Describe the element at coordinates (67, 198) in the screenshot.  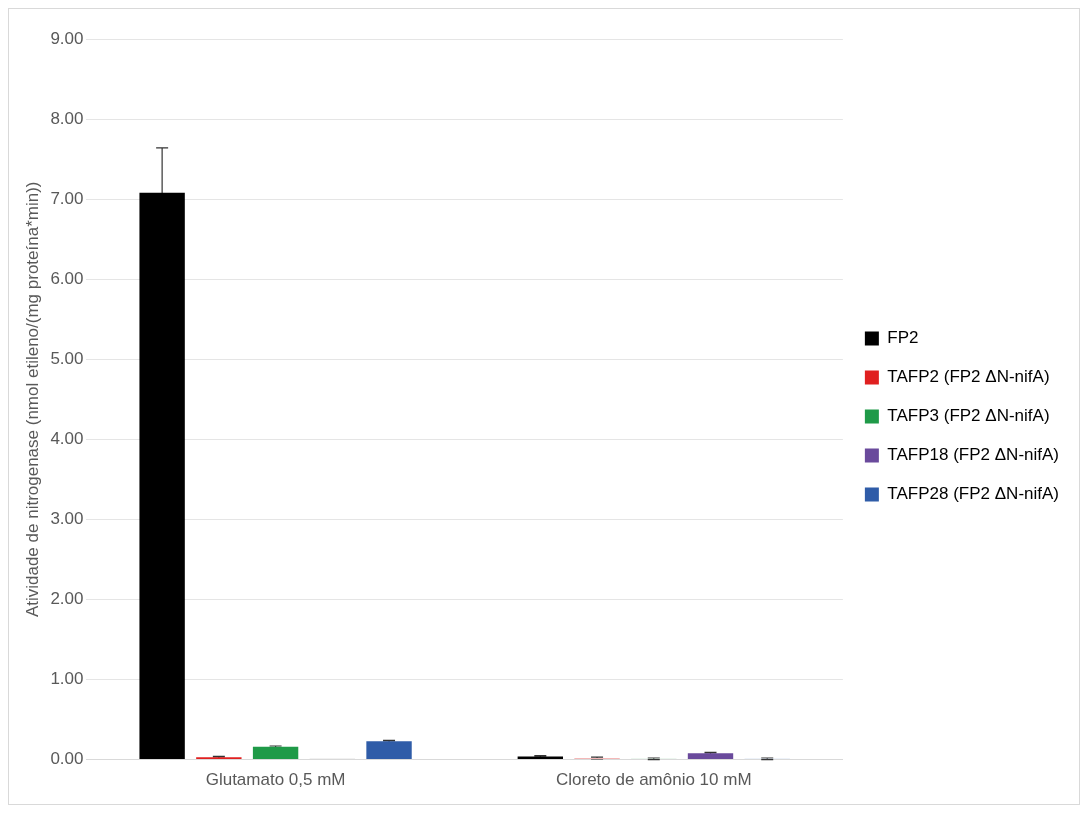
I see `y-tick-label: 7.00` at that location.